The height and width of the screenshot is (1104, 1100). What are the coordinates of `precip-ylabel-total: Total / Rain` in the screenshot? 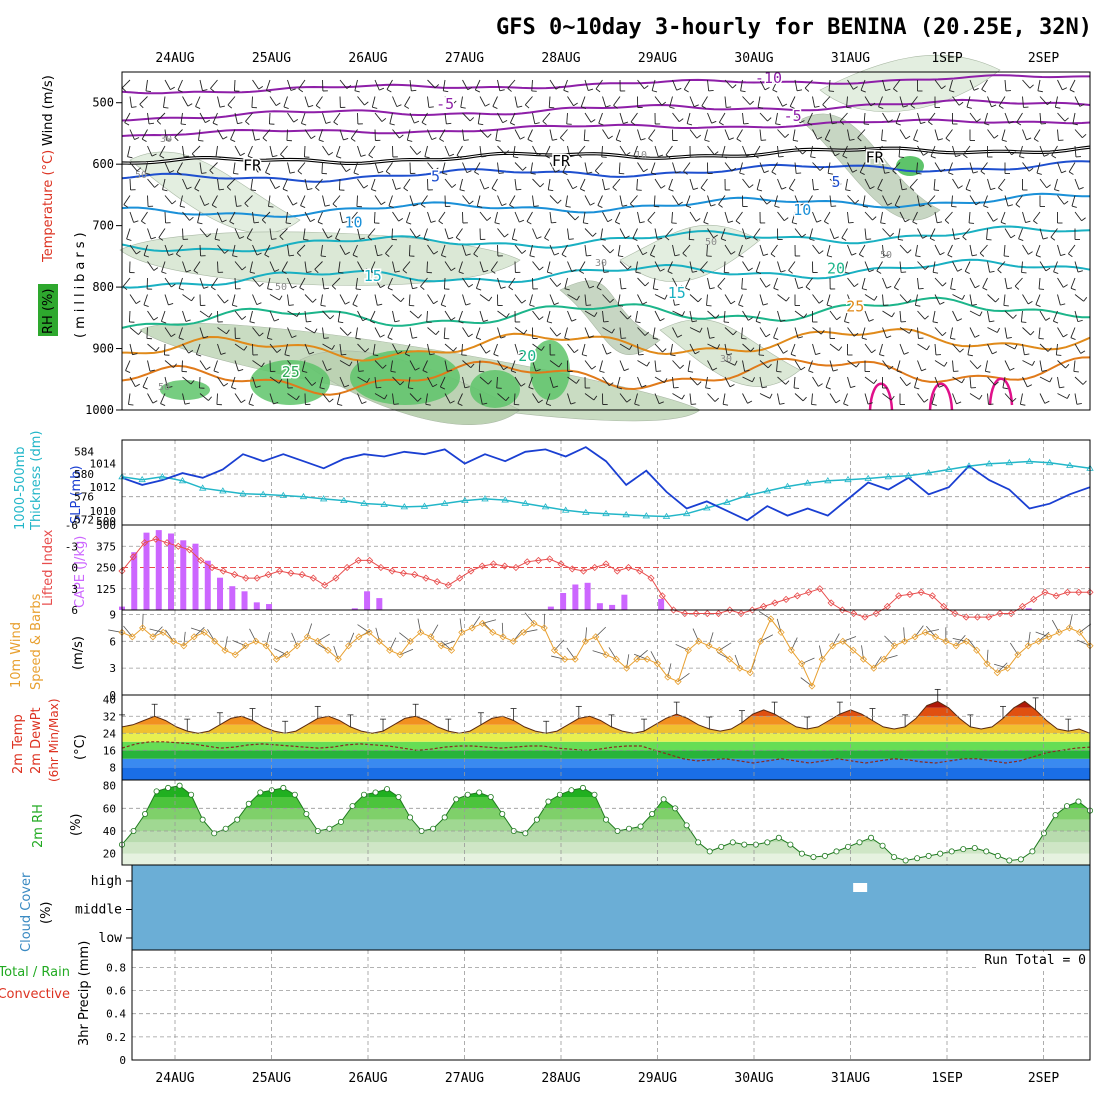 It's located at (35, 972).